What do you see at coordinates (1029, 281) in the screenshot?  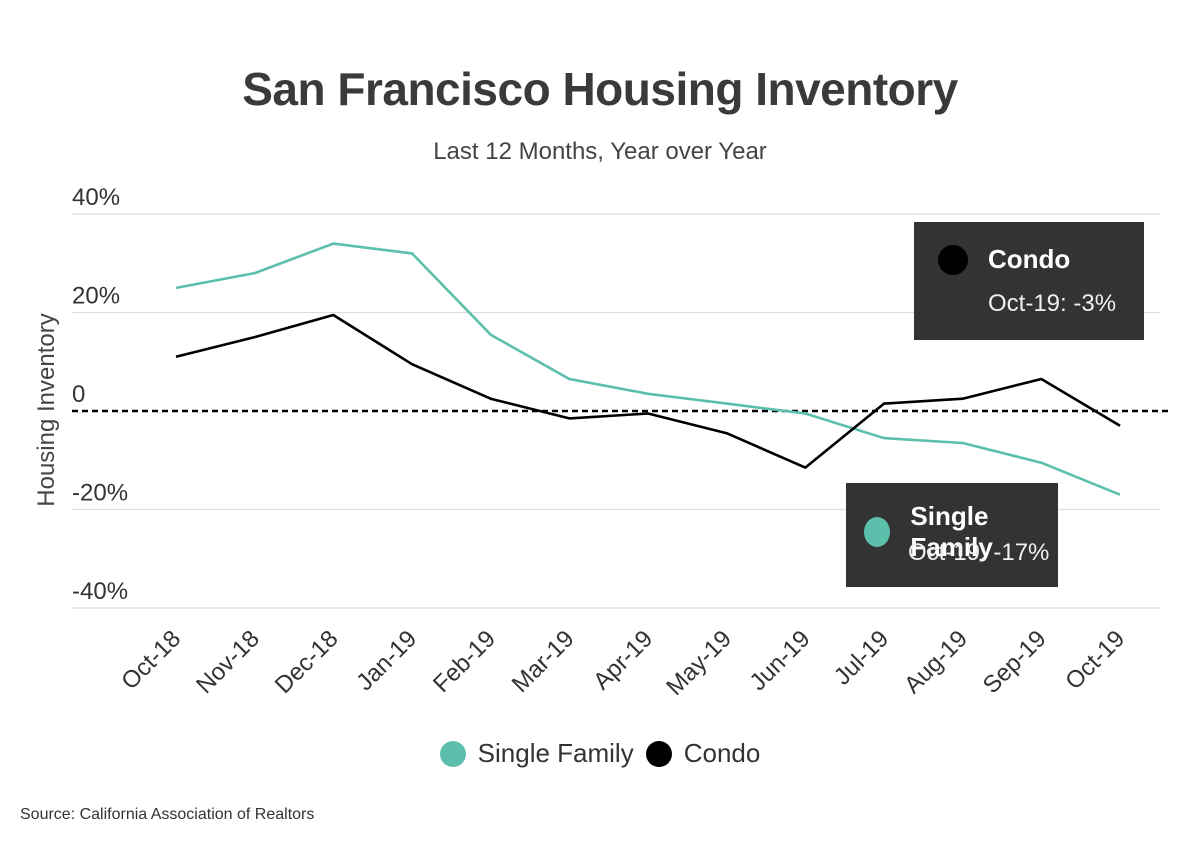 I see `condo-callout: Condo Oct-19: -3%` at bounding box center [1029, 281].